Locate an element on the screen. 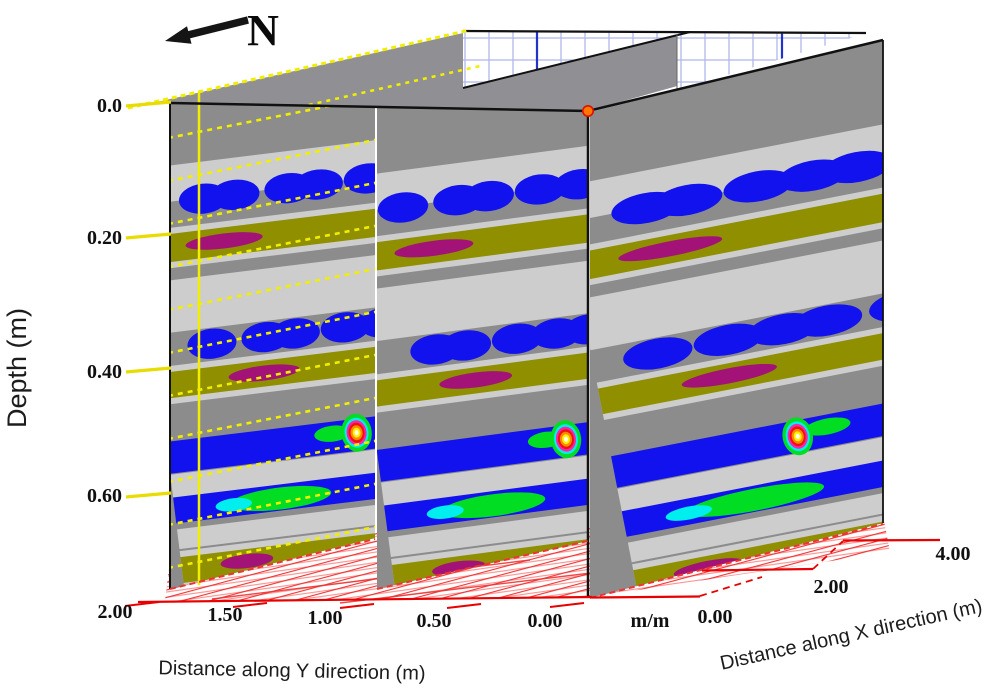  x-axis-title: Distance along X direction (m) is located at coordinates (851, 634).